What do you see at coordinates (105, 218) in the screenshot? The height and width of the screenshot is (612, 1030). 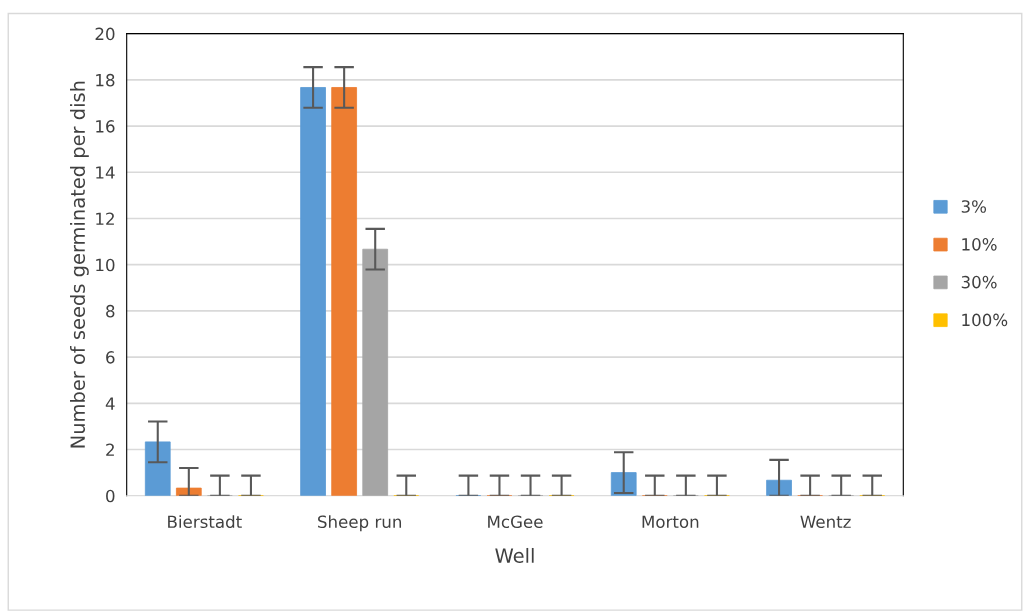 I see `y-tick-label: 12` at bounding box center [105, 218].